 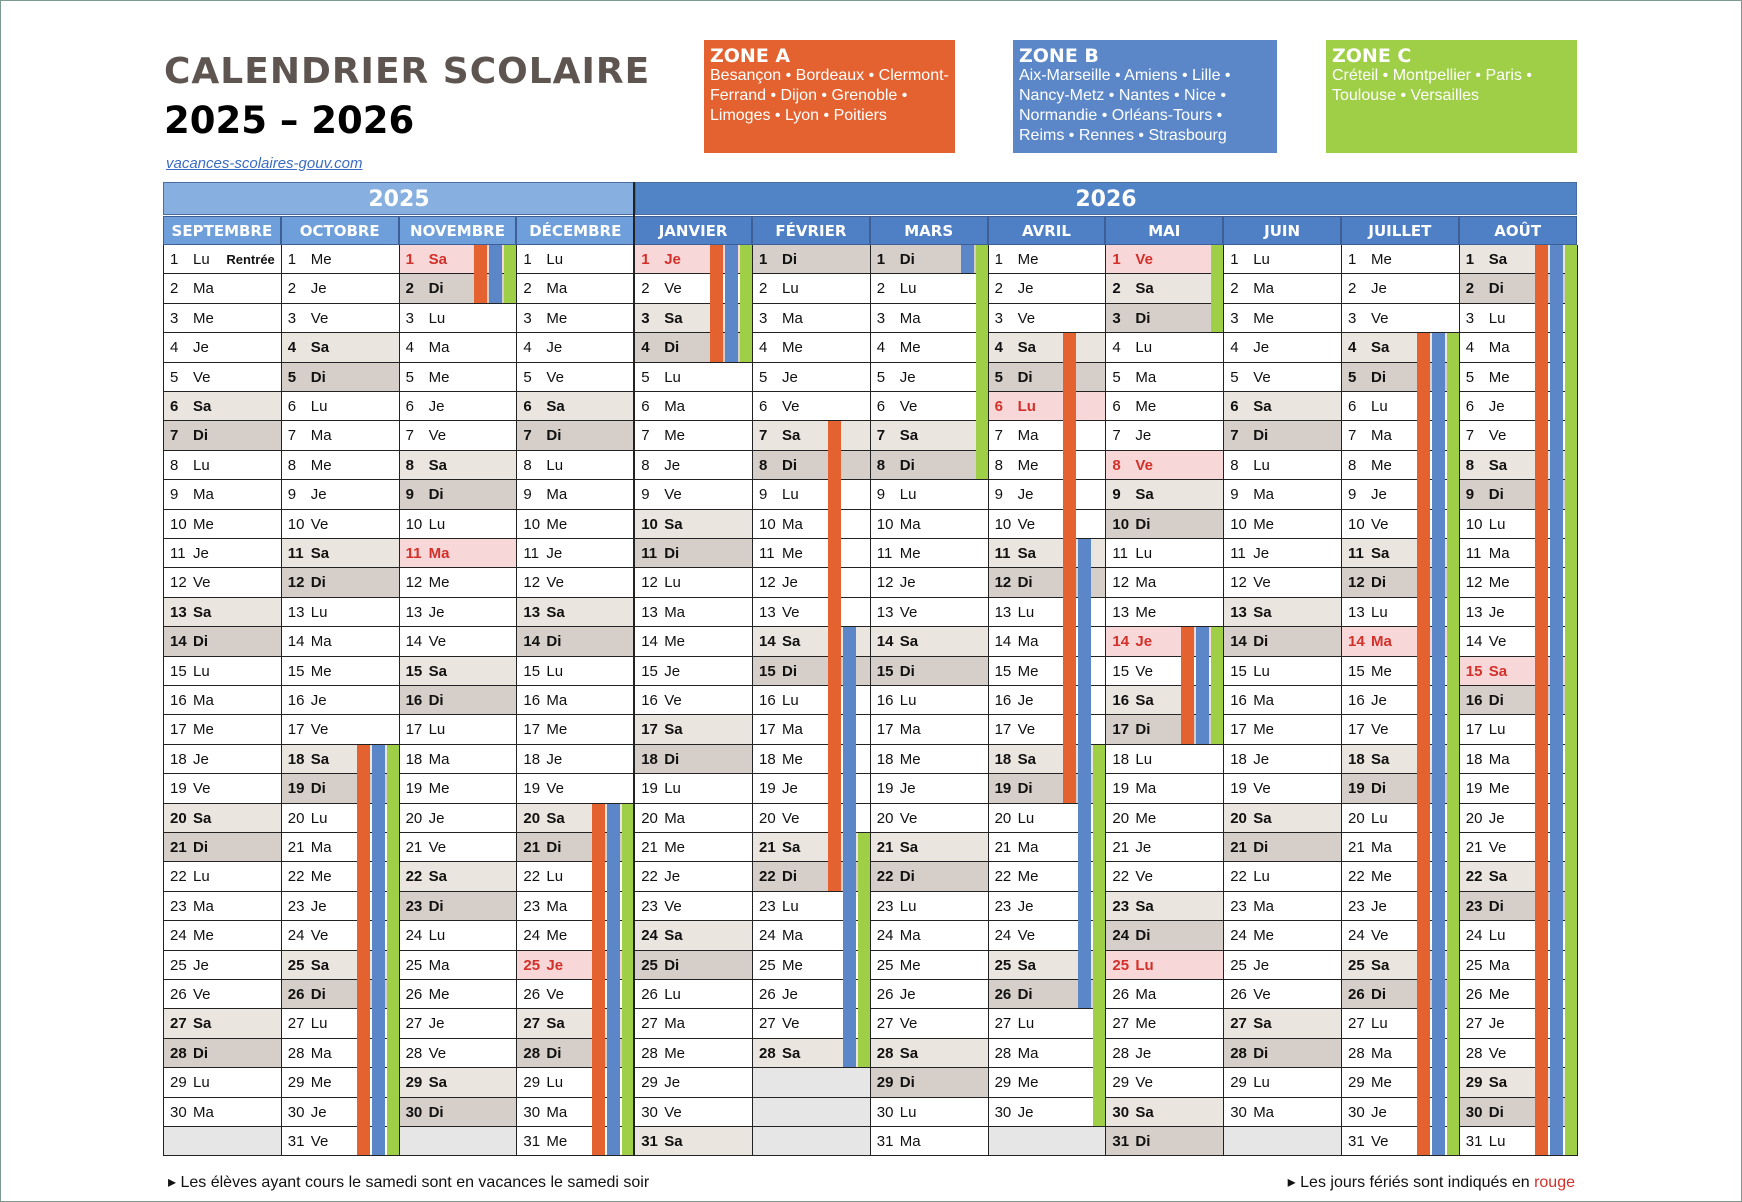 What do you see at coordinates (1238, 524) in the screenshot?
I see `day-number: 10` at bounding box center [1238, 524].